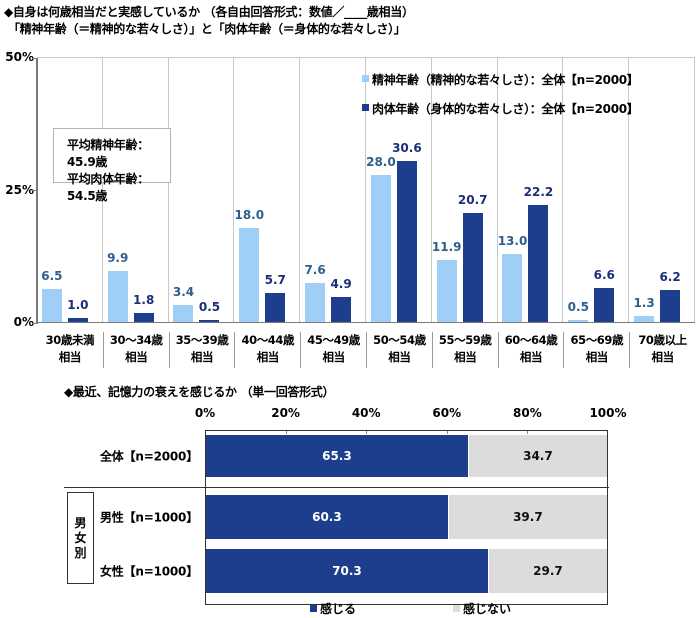 The height and width of the screenshot is (618, 700). I want to click on category-group: 7.6 4.9, so click(333, 190).